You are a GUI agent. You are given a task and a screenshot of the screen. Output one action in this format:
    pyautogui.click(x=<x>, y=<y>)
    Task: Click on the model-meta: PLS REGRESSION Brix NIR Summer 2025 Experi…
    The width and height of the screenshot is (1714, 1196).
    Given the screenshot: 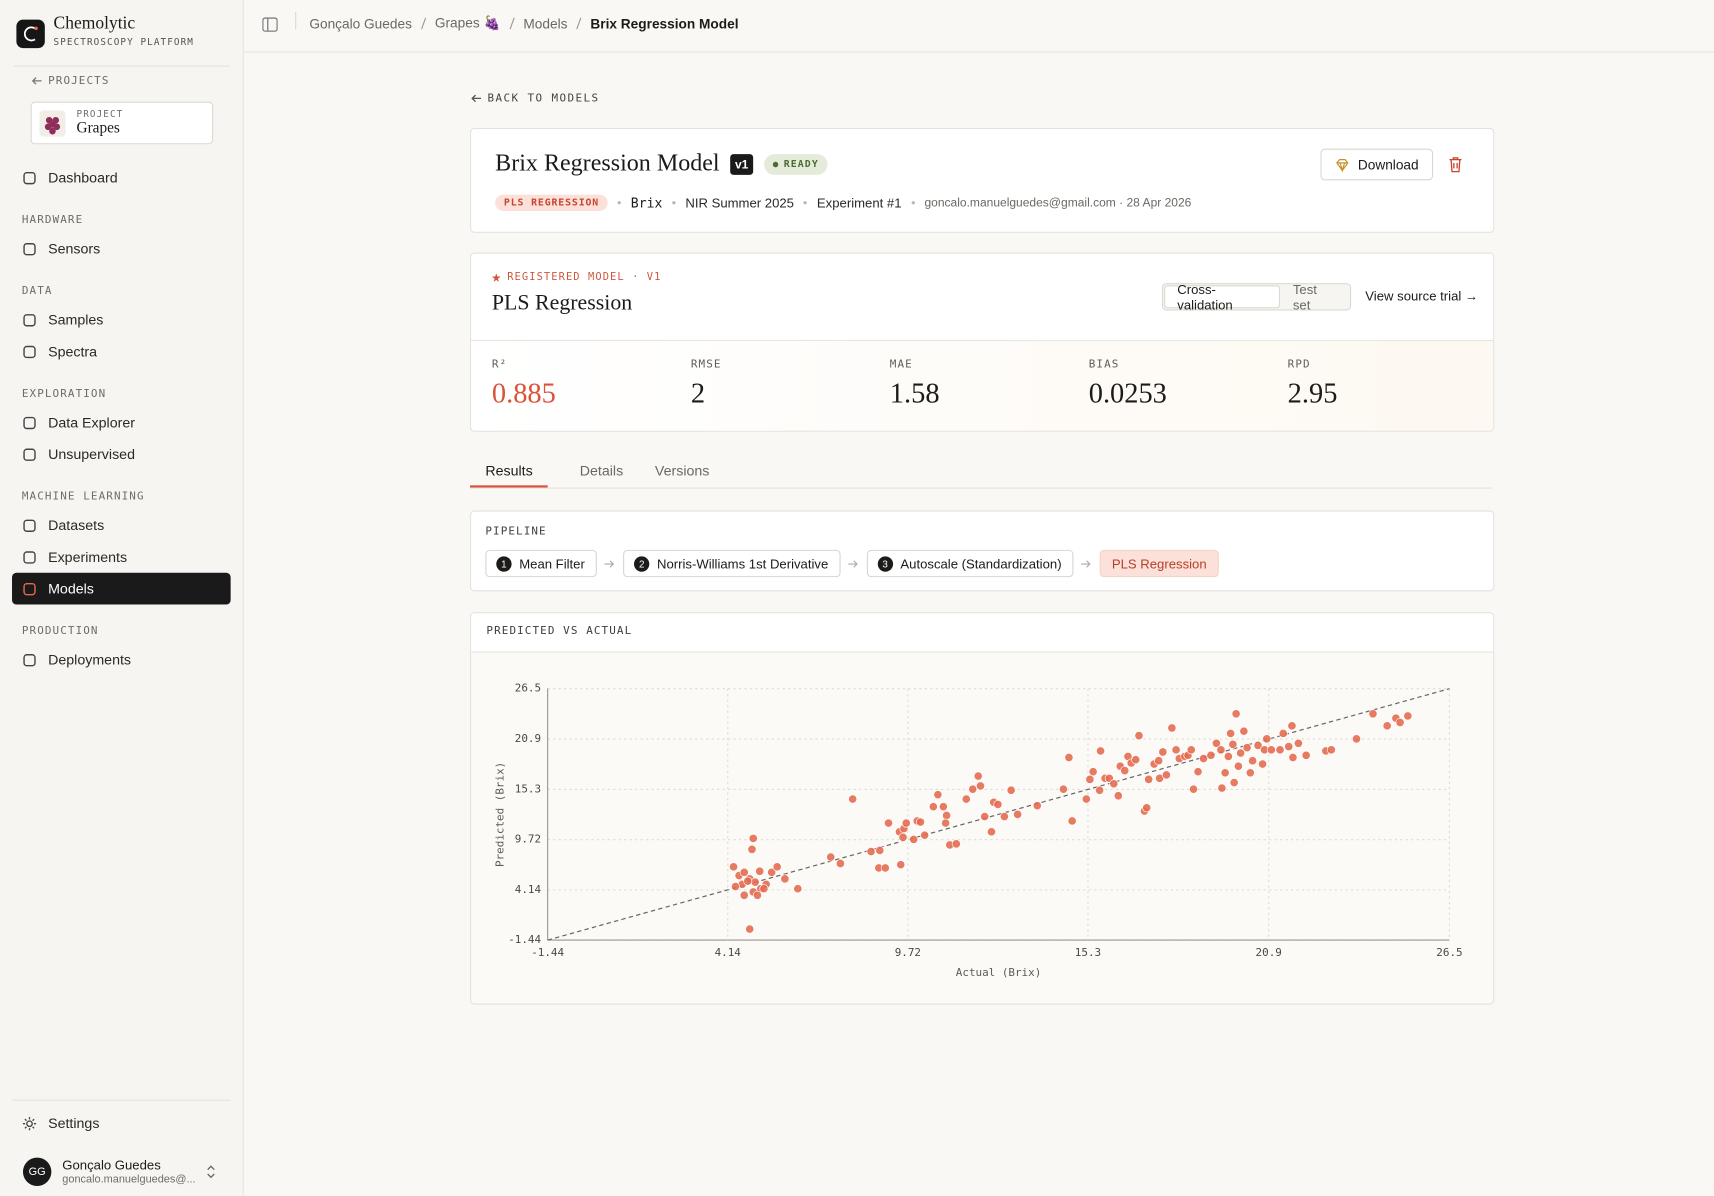 What is the action you would take?
    pyautogui.click(x=843, y=202)
    